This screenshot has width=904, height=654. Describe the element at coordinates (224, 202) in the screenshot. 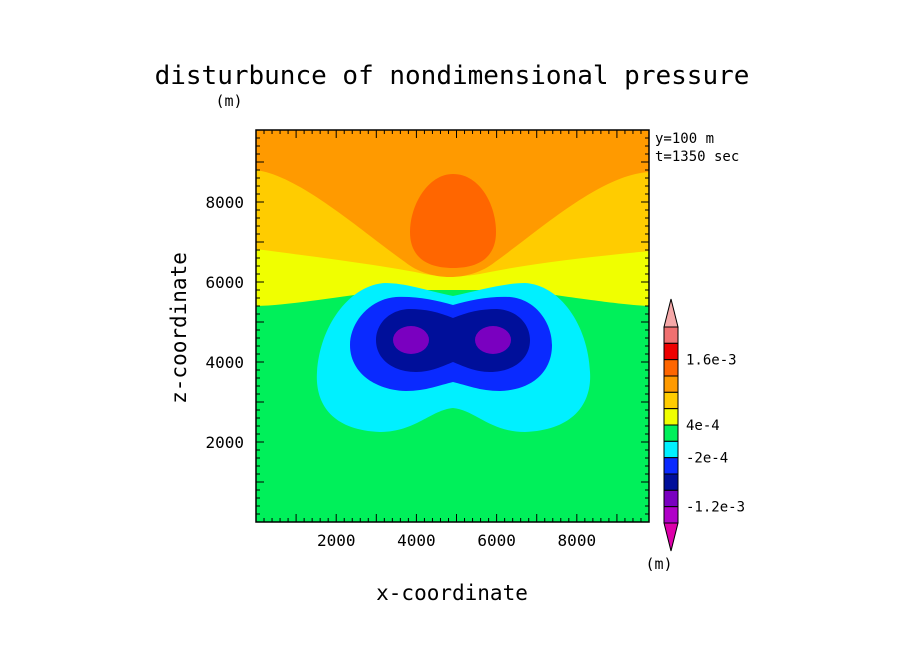

I see `y-tick-label: 8000` at that location.